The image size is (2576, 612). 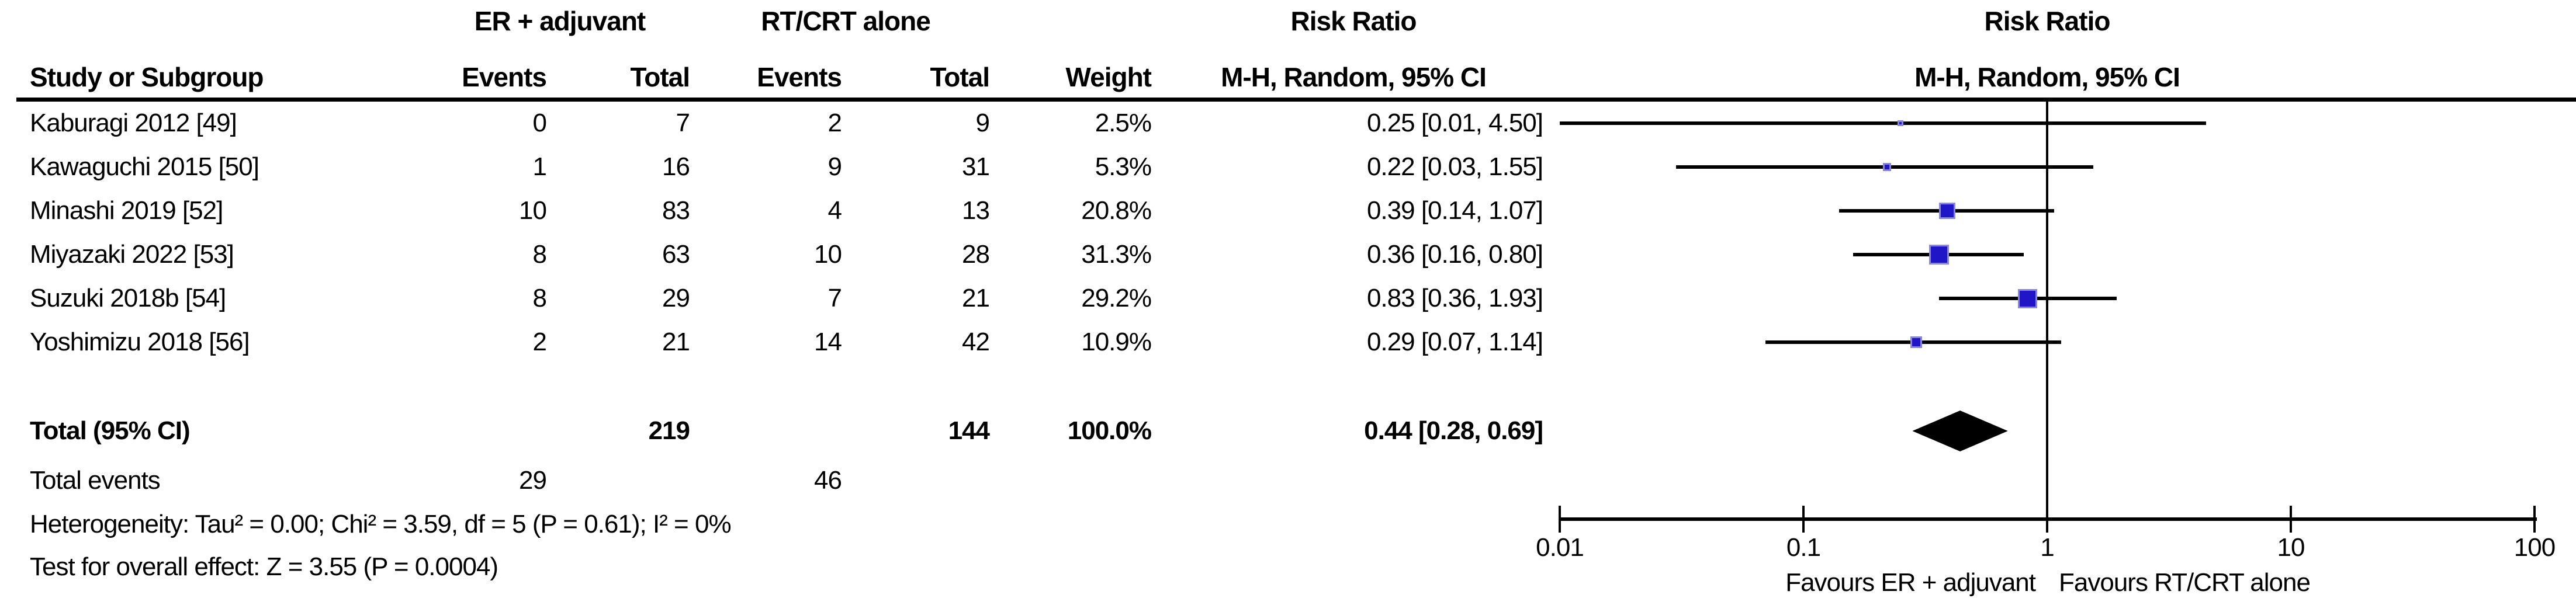 I want to click on method-column-header: M-H, Random, 95% CI, so click(x=1354, y=77).